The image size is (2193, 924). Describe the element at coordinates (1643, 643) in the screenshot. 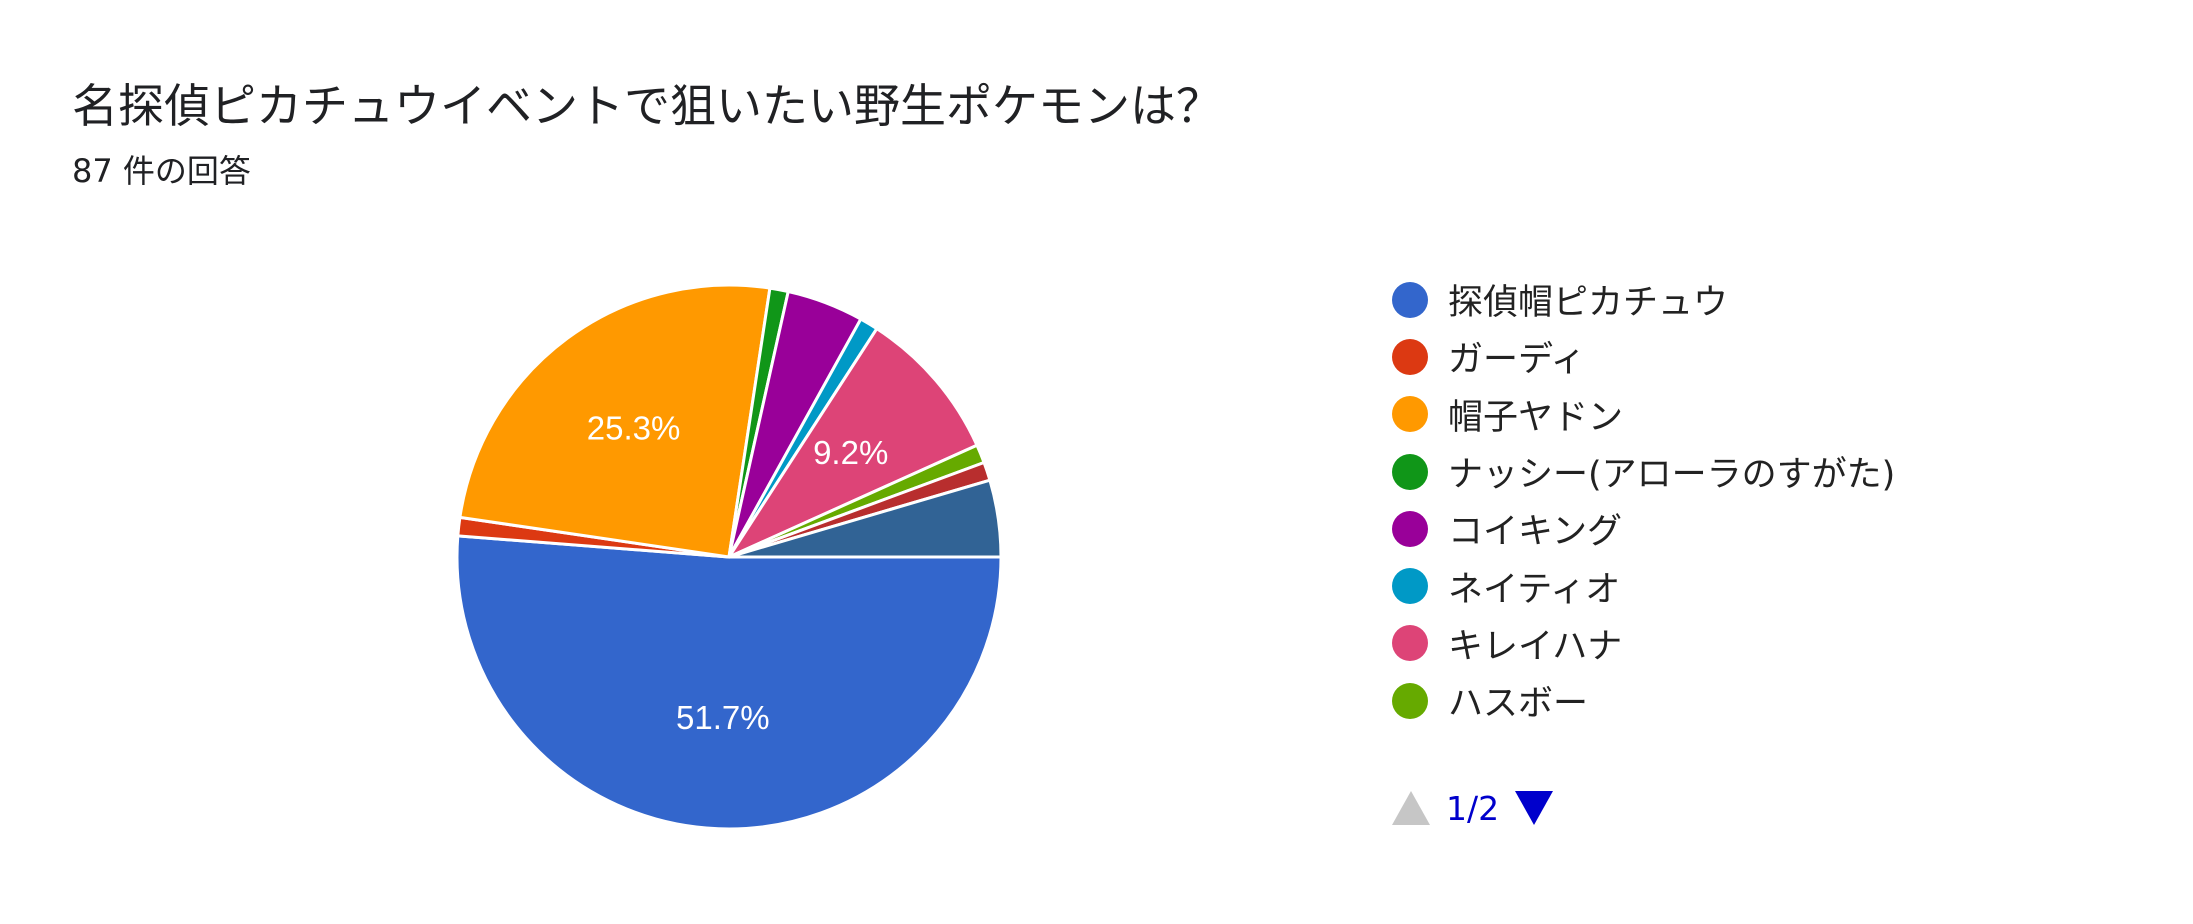

I see `legend-item: キレイハナ` at that location.